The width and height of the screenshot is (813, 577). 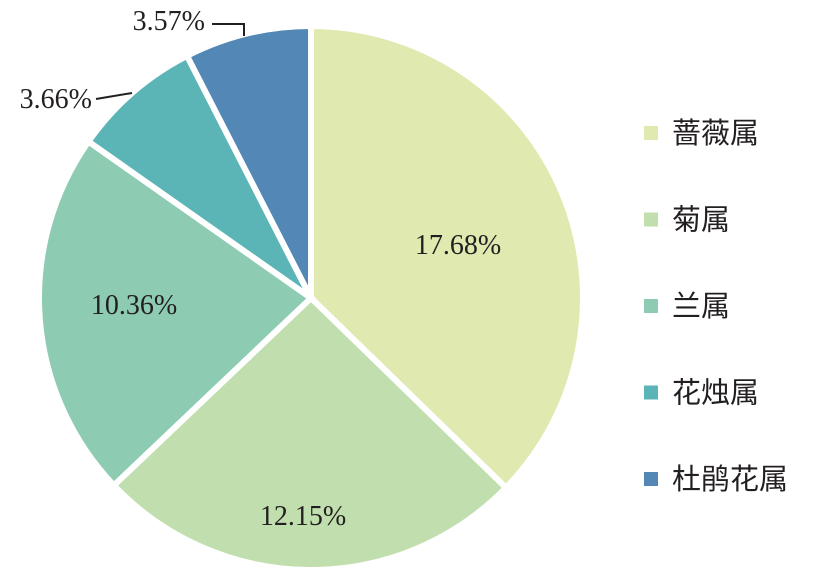 What do you see at coordinates (715, 393) in the screenshot?
I see `legend-label: 花烛属` at bounding box center [715, 393].